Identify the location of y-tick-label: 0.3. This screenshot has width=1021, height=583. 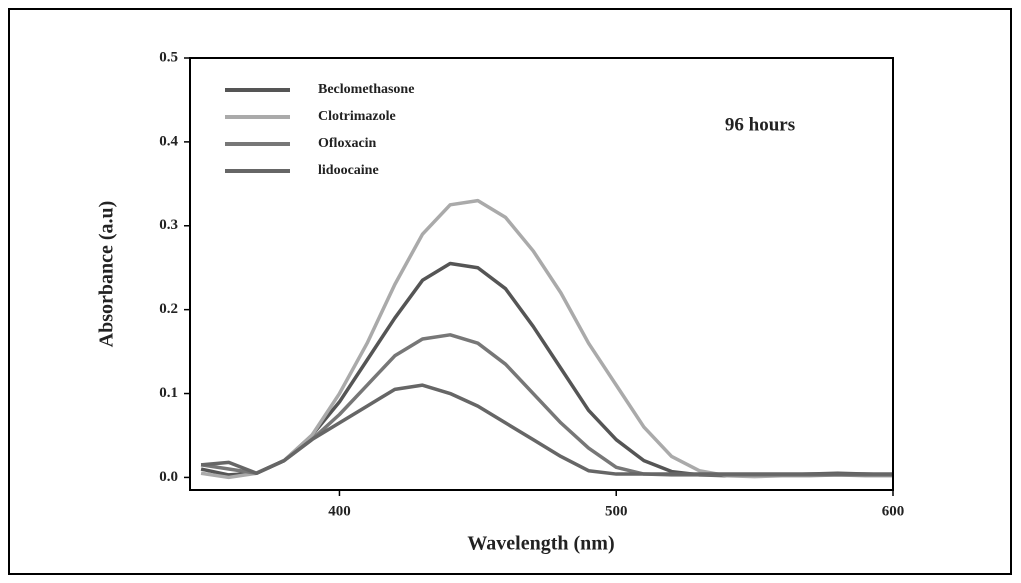
(168, 225).